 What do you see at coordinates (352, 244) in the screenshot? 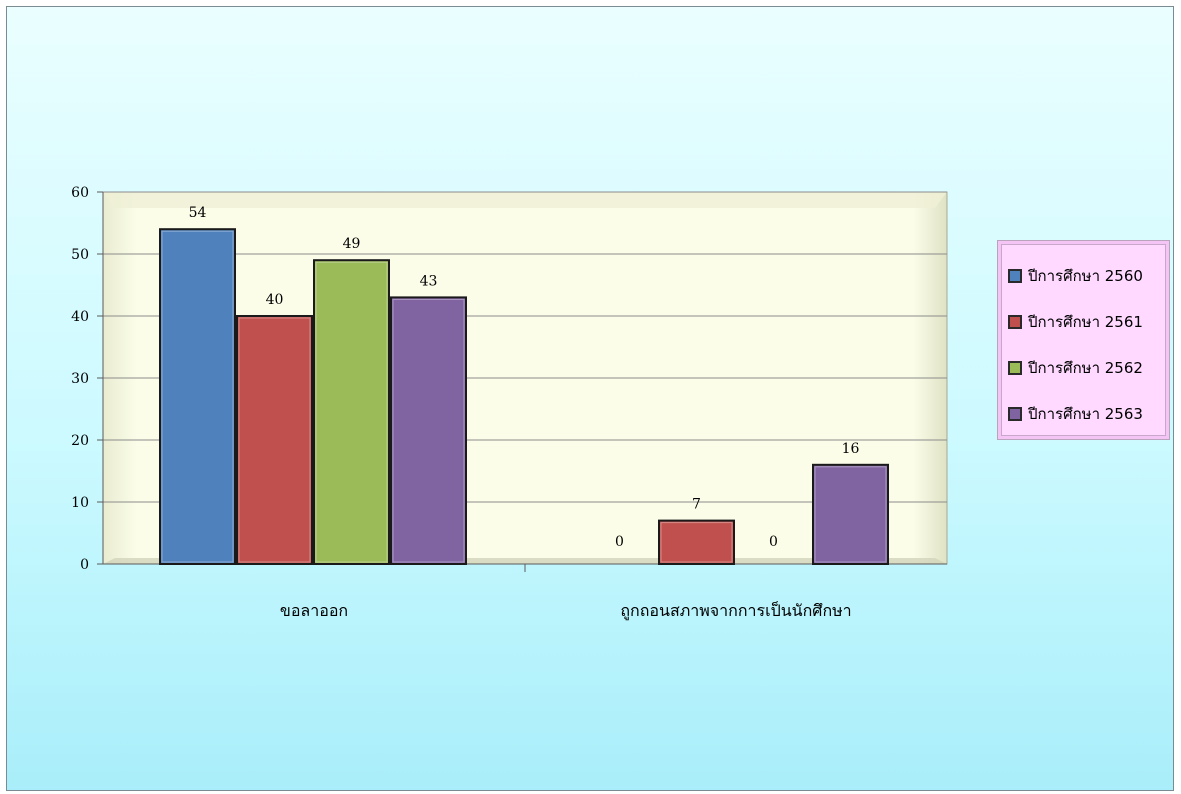
I see `data-label: 49` at bounding box center [352, 244].